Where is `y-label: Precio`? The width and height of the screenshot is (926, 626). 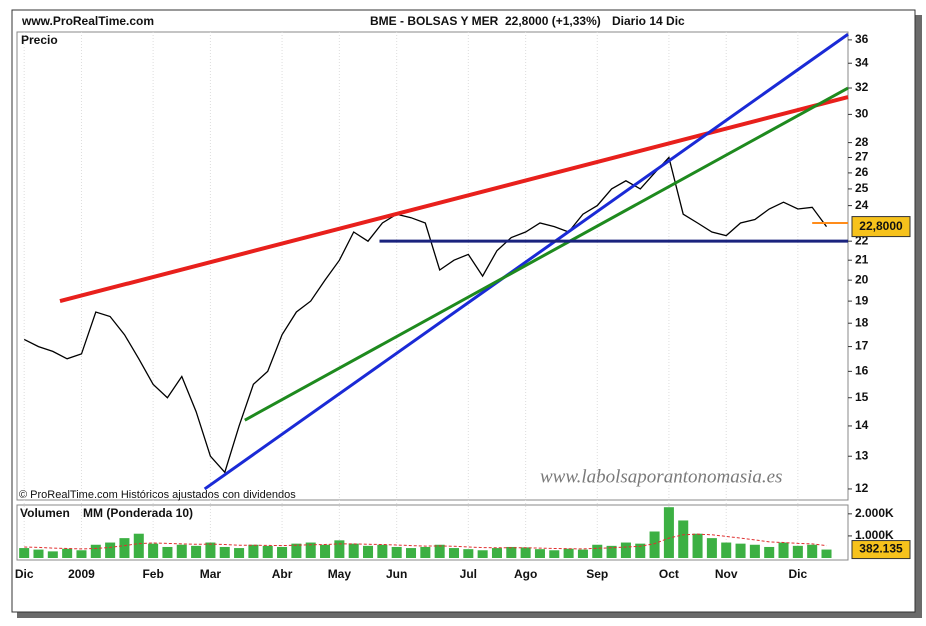 y-label: Precio is located at coordinates (39, 40).